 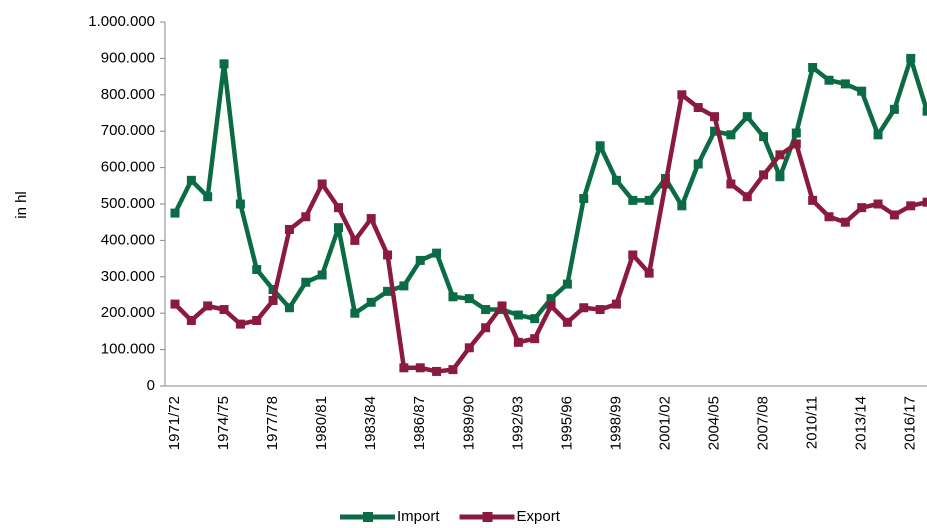 I want to click on y-tick-label: 100.000, so click(x=128, y=349).